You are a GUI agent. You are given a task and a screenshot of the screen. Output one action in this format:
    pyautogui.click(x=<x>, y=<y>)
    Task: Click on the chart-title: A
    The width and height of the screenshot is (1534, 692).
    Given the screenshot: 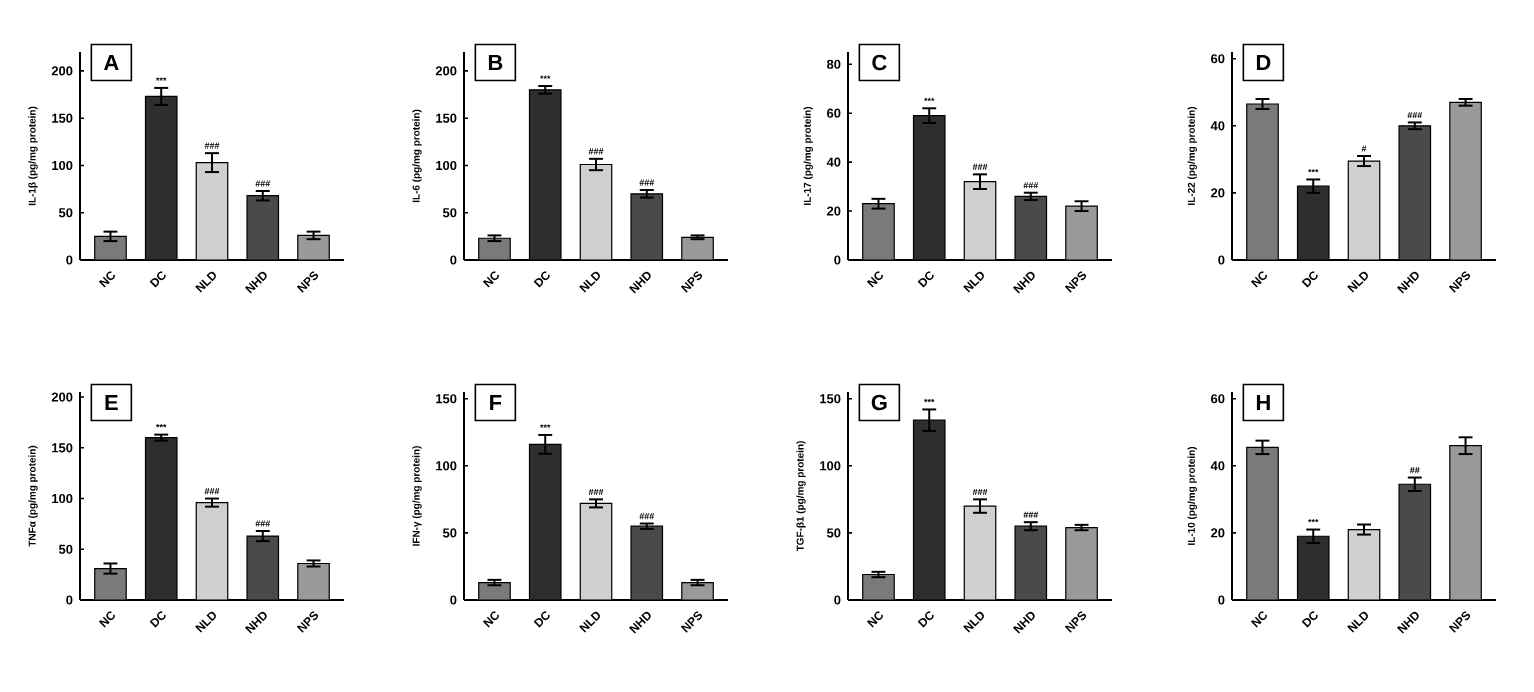 What is the action you would take?
    pyautogui.click(x=111, y=62)
    